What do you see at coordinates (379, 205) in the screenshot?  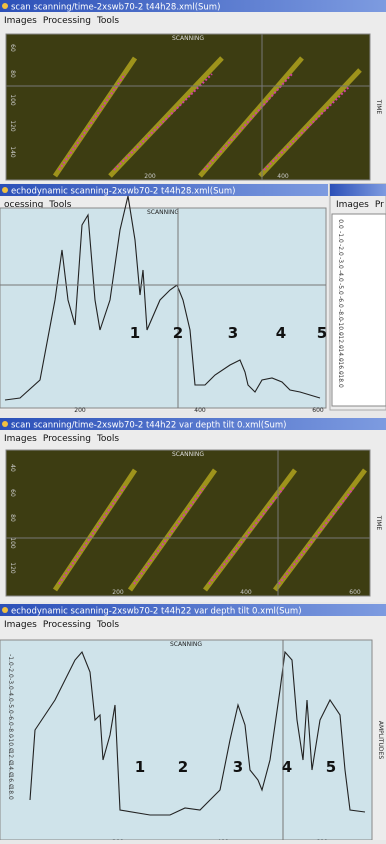 I see `menu-item: Pr` at bounding box center [379, 205].